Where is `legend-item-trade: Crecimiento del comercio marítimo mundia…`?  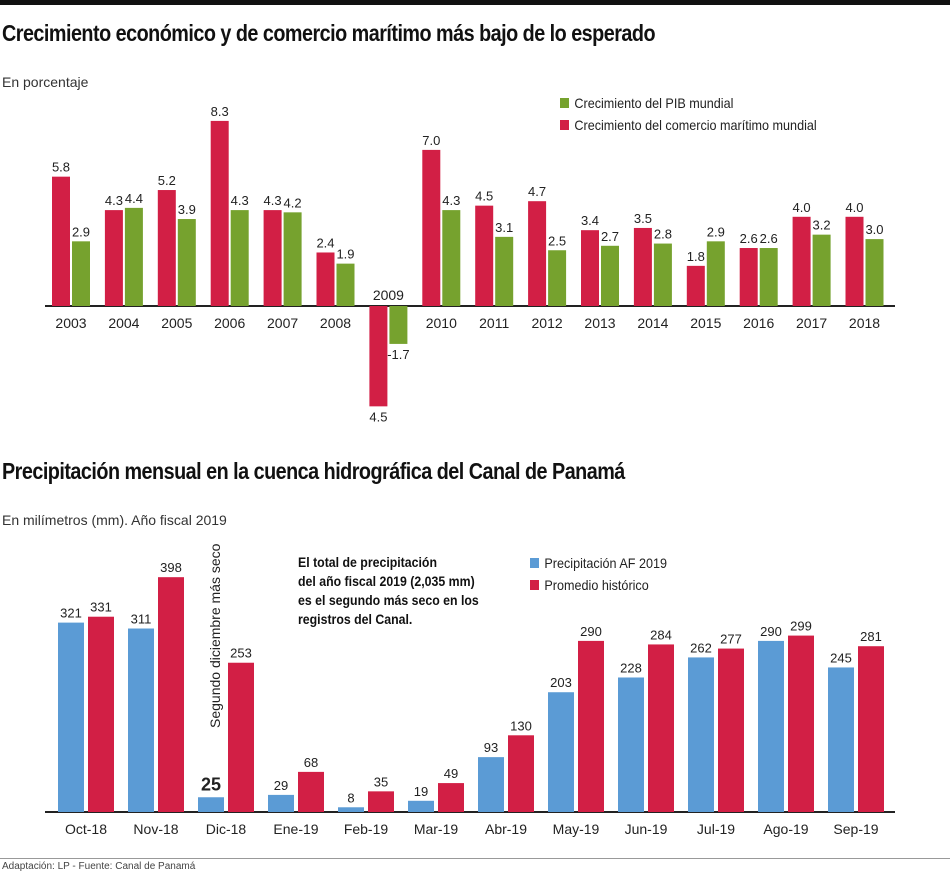
legend-item-trade: Crecimiento del comercio marítimo mundia… is located at coordinates (688, 125).